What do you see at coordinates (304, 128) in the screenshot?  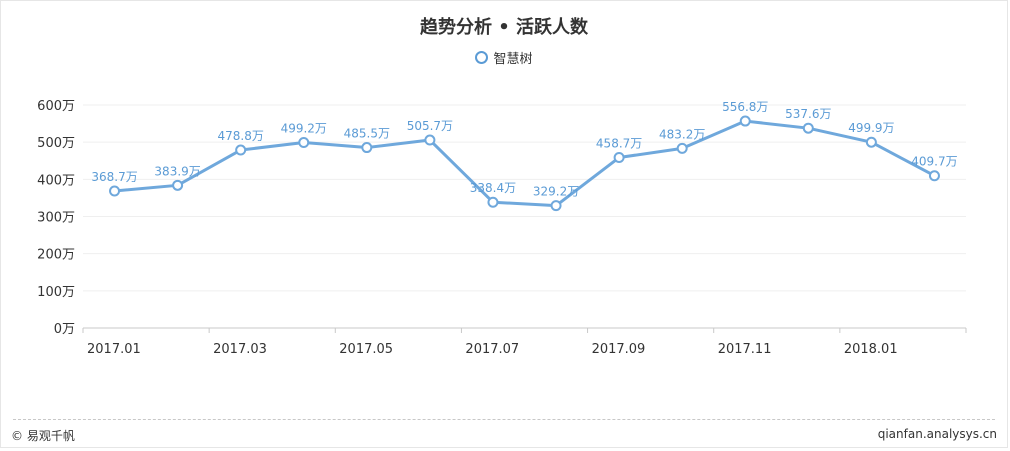 I see `data-label: 499.2万` at bounding box center [304, 128].